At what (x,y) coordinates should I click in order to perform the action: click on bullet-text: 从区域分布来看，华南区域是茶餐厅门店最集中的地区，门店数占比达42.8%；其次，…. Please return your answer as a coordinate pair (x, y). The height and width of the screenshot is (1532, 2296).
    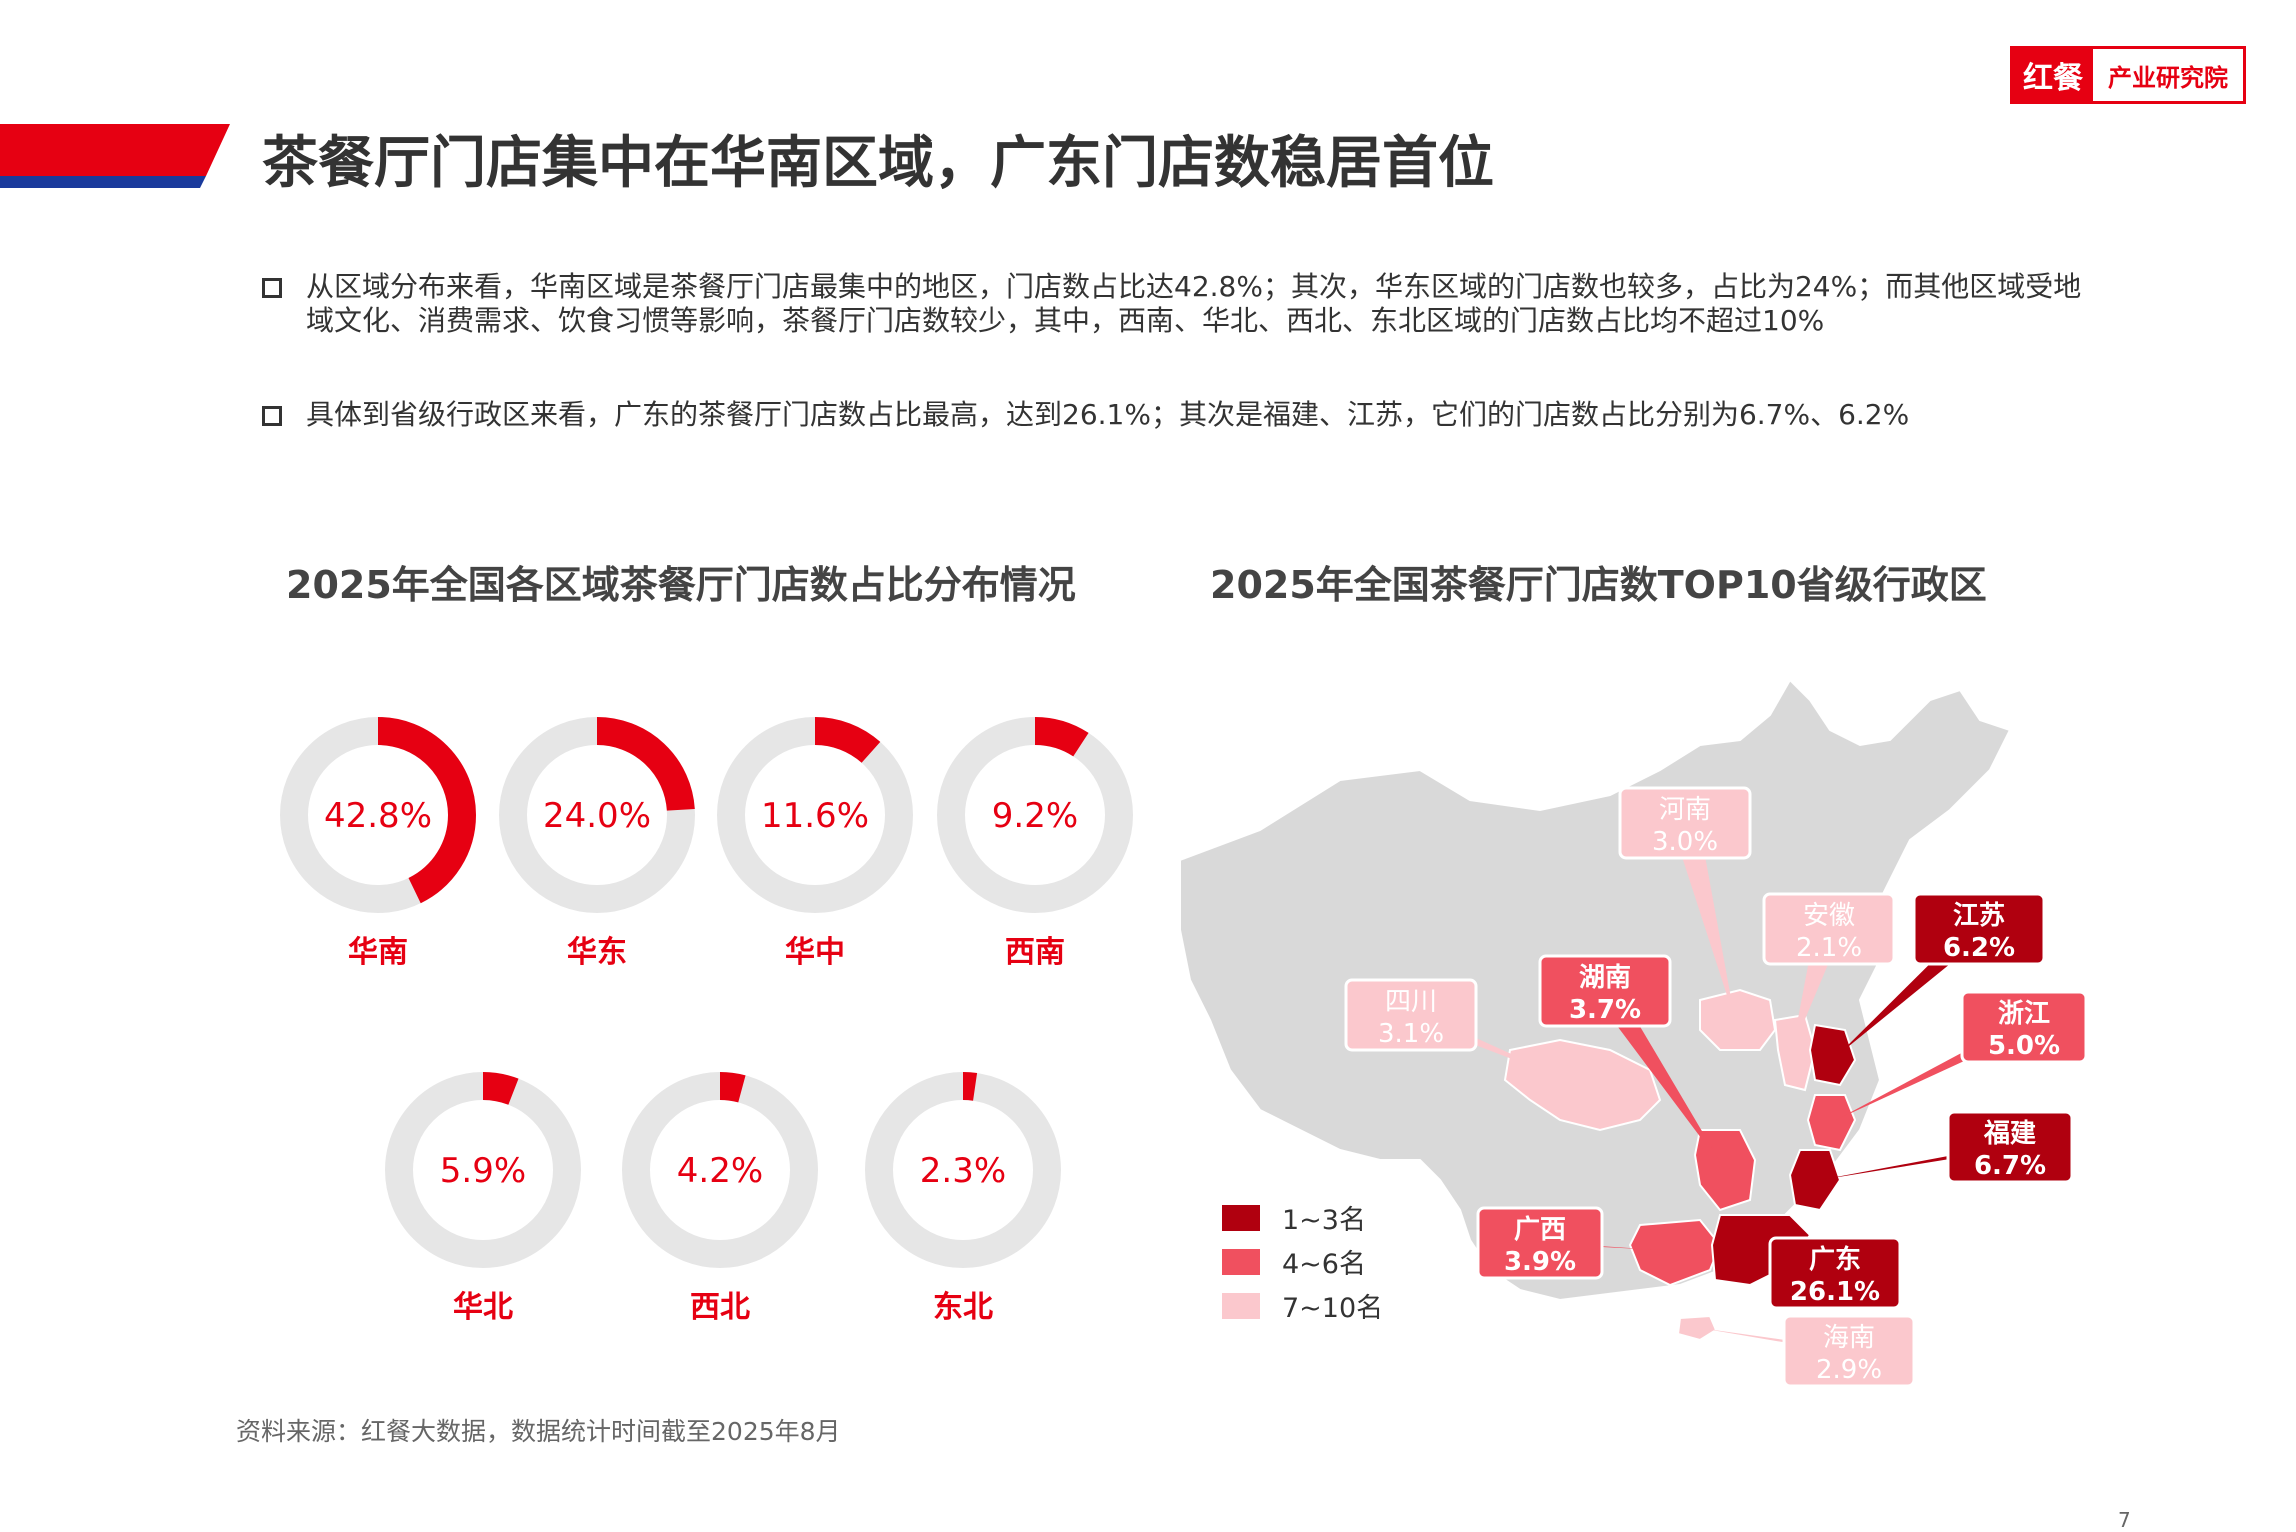
    Looking at the image, I should click on (1194, 303).